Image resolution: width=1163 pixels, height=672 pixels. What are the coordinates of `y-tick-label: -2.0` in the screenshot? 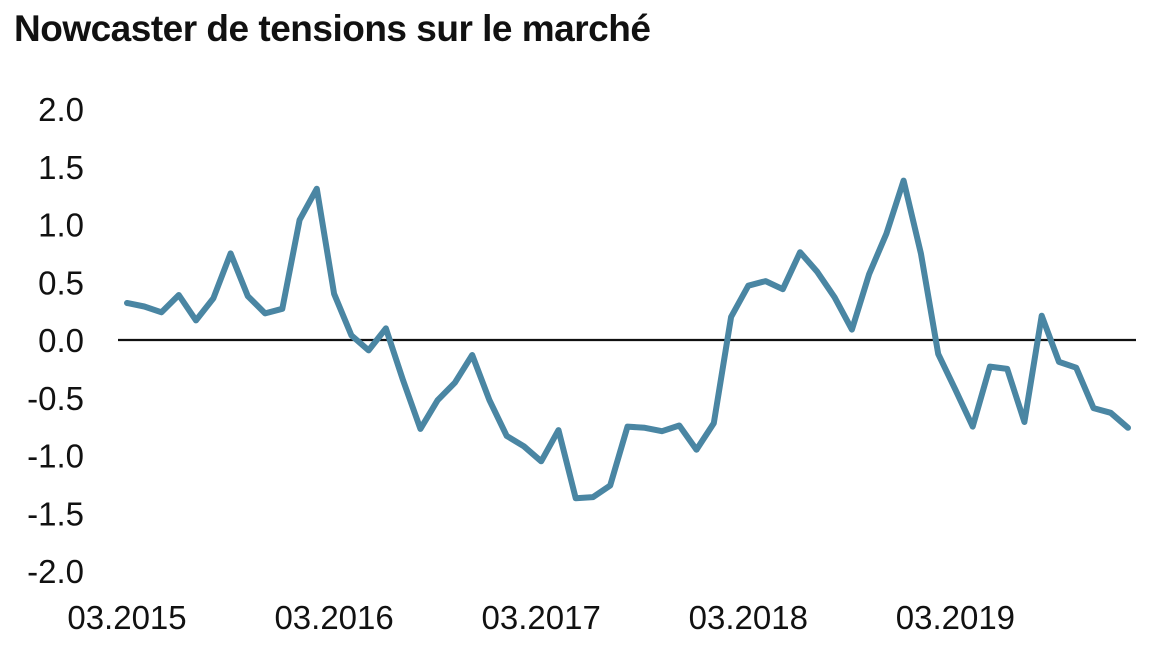 It's located at (55, 571).